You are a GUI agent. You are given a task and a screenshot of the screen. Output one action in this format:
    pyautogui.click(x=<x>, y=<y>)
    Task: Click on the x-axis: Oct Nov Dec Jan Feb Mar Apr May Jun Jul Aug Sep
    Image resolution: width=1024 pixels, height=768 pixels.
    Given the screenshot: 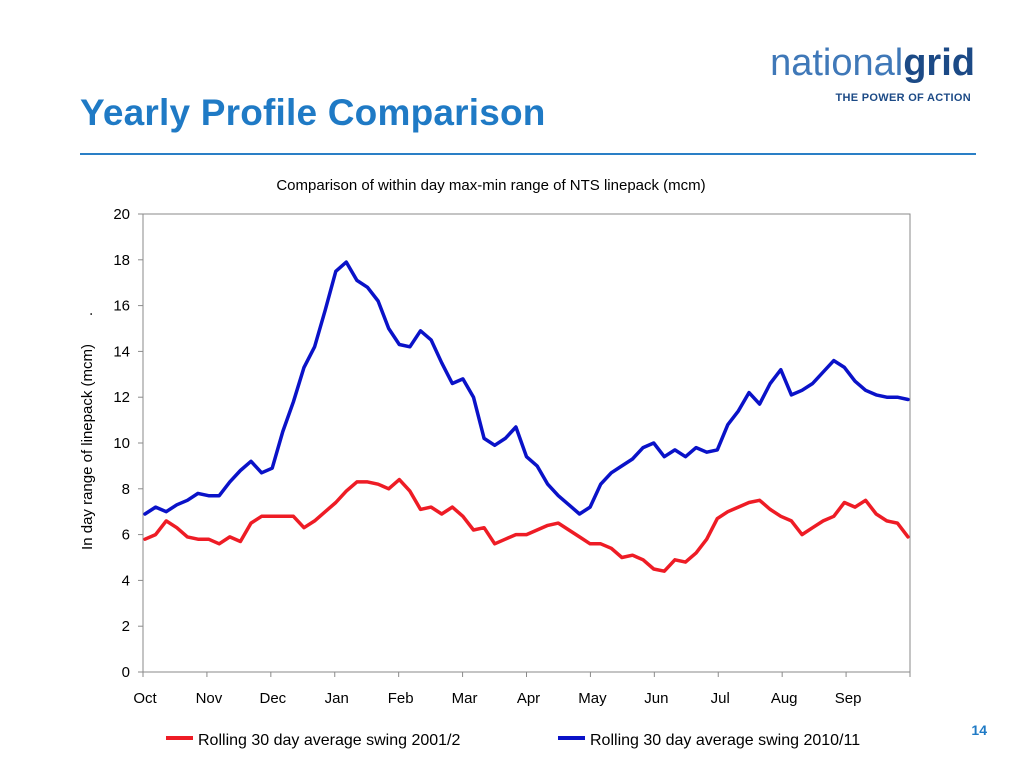 What is the action you would take?
    pyautogui.click(x=522, y=689)
    